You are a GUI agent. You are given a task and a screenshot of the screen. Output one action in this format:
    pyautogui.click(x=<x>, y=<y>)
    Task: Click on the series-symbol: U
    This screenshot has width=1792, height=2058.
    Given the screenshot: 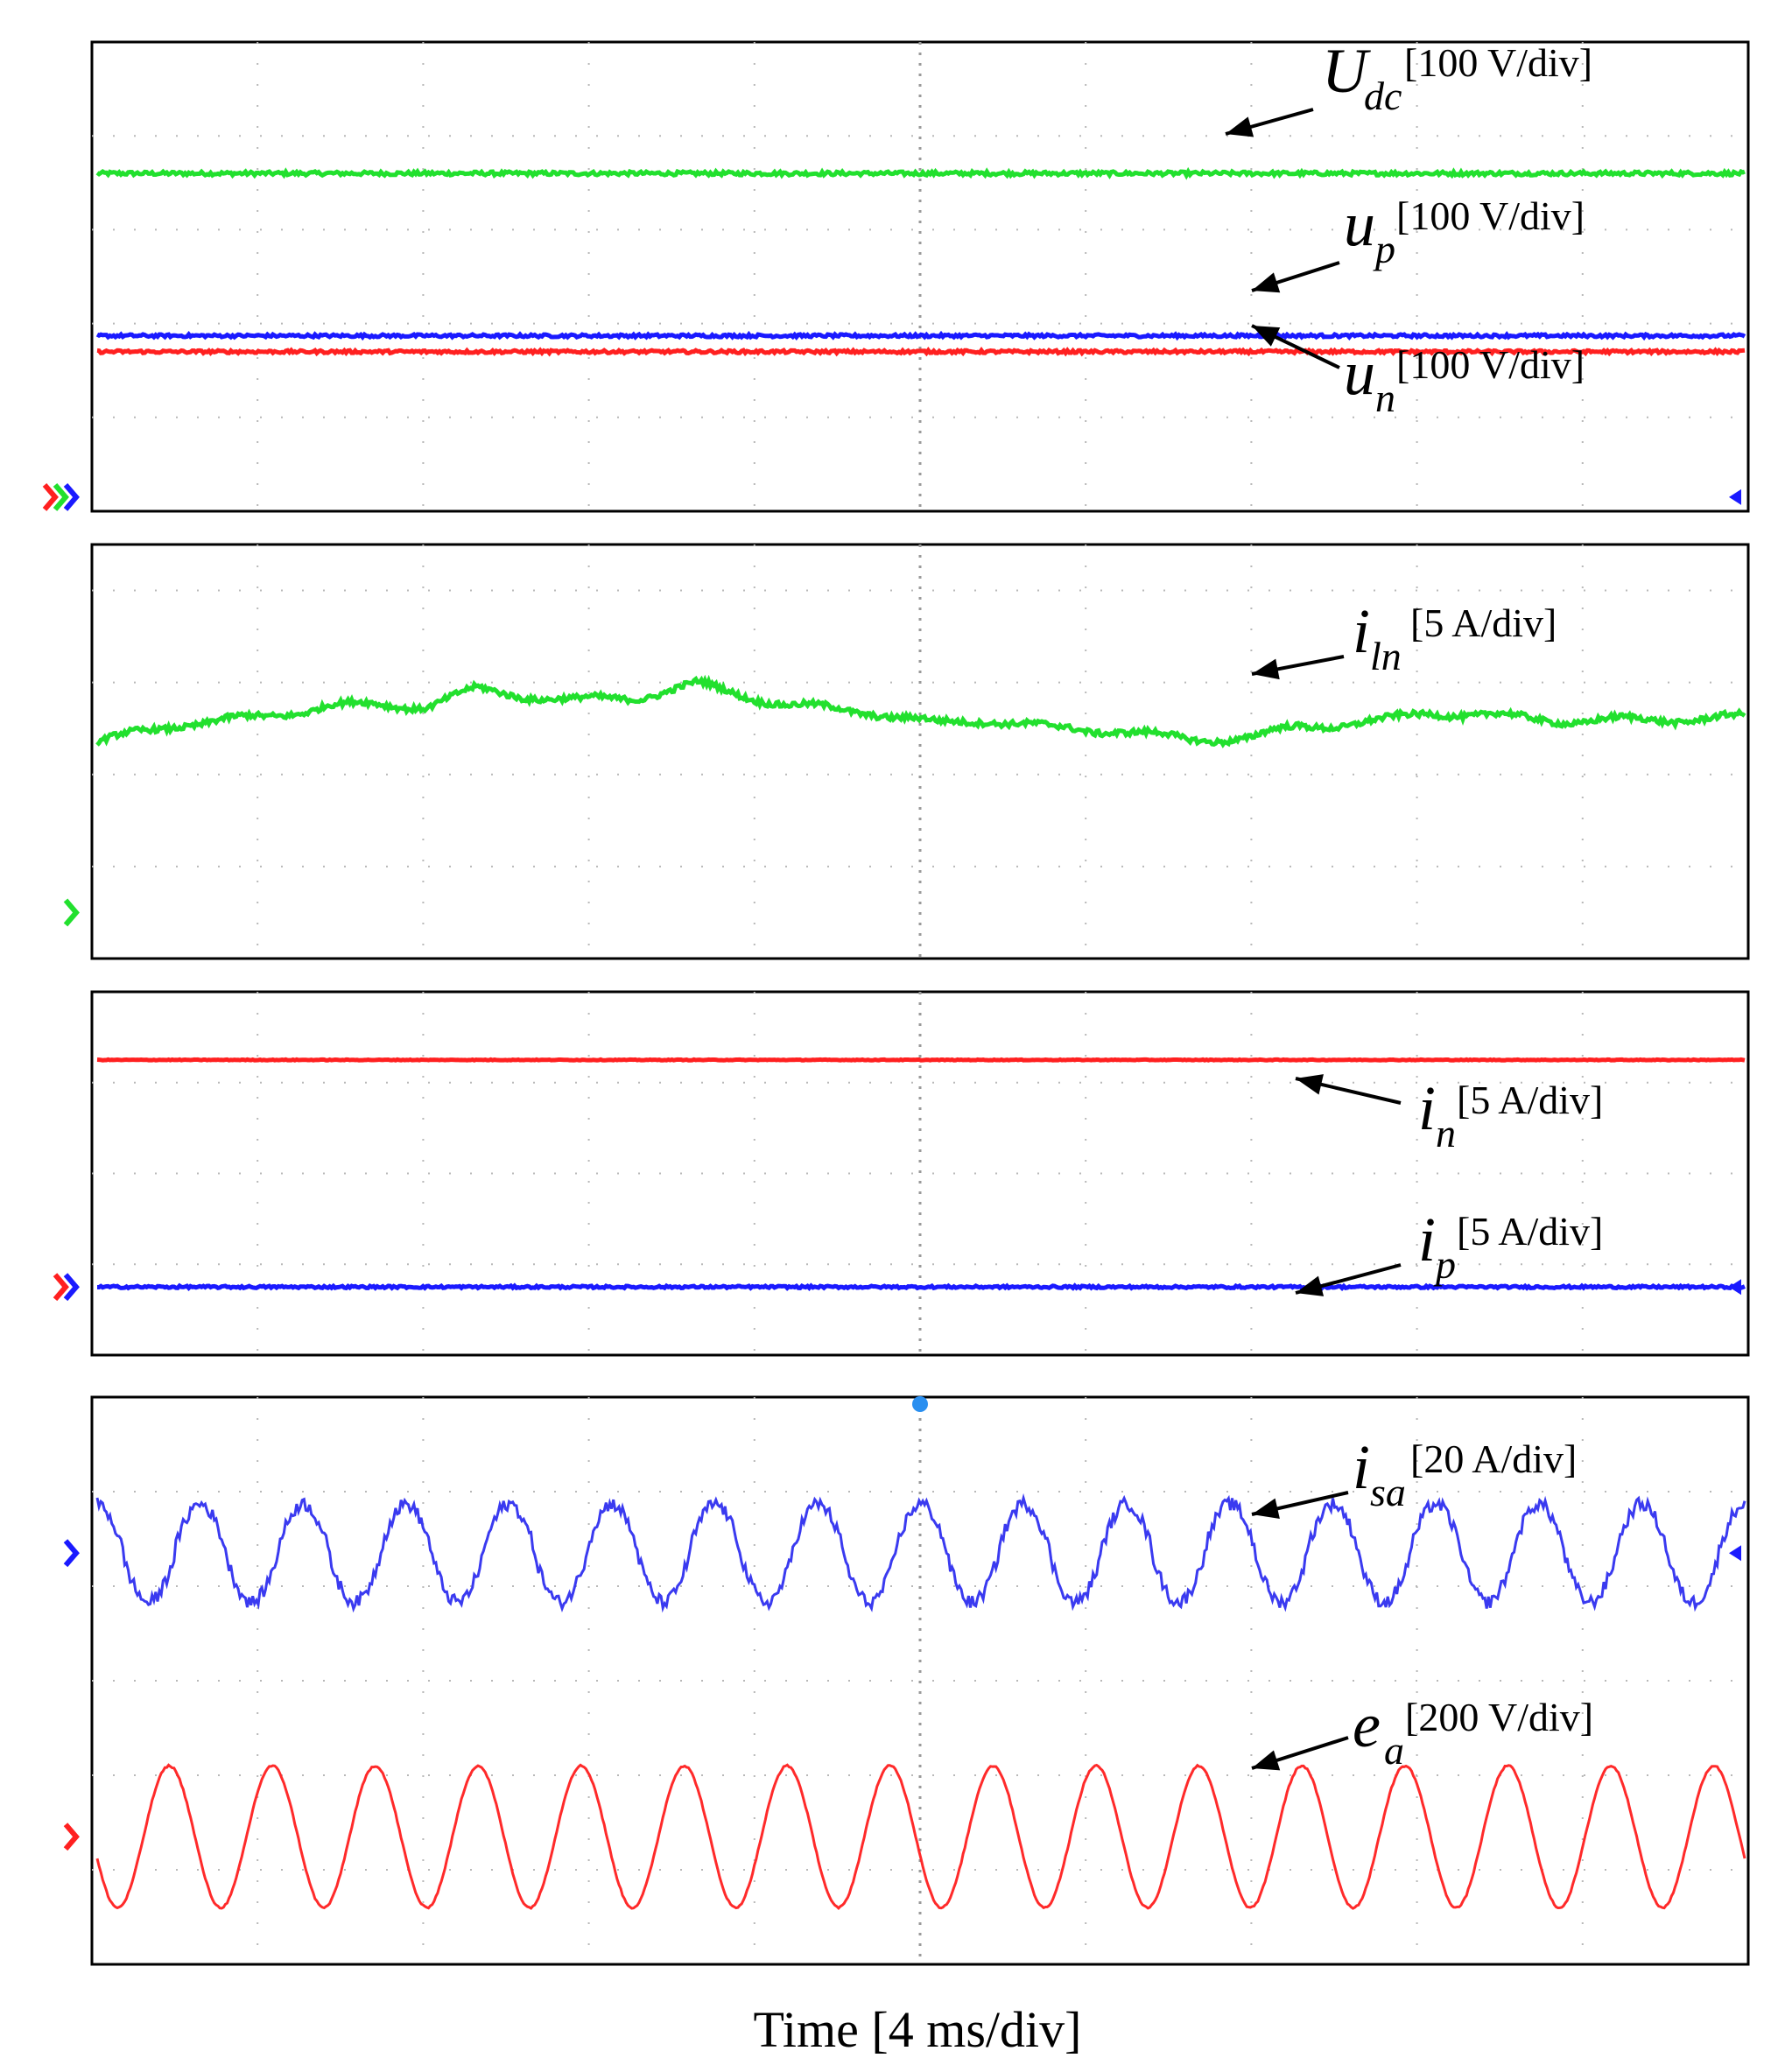 What is the action you would take?
    pyautogui.click(x=1347, y=71)
    